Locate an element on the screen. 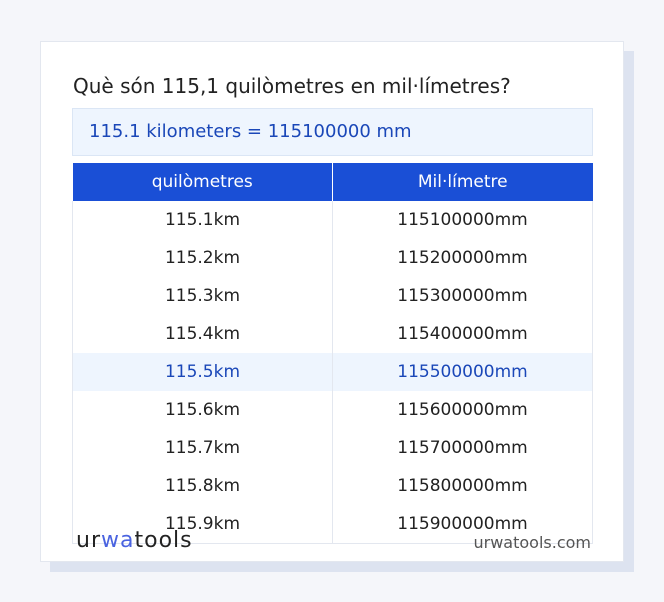  header-mm: Mil·límetre is located at coordinates (462, 182).